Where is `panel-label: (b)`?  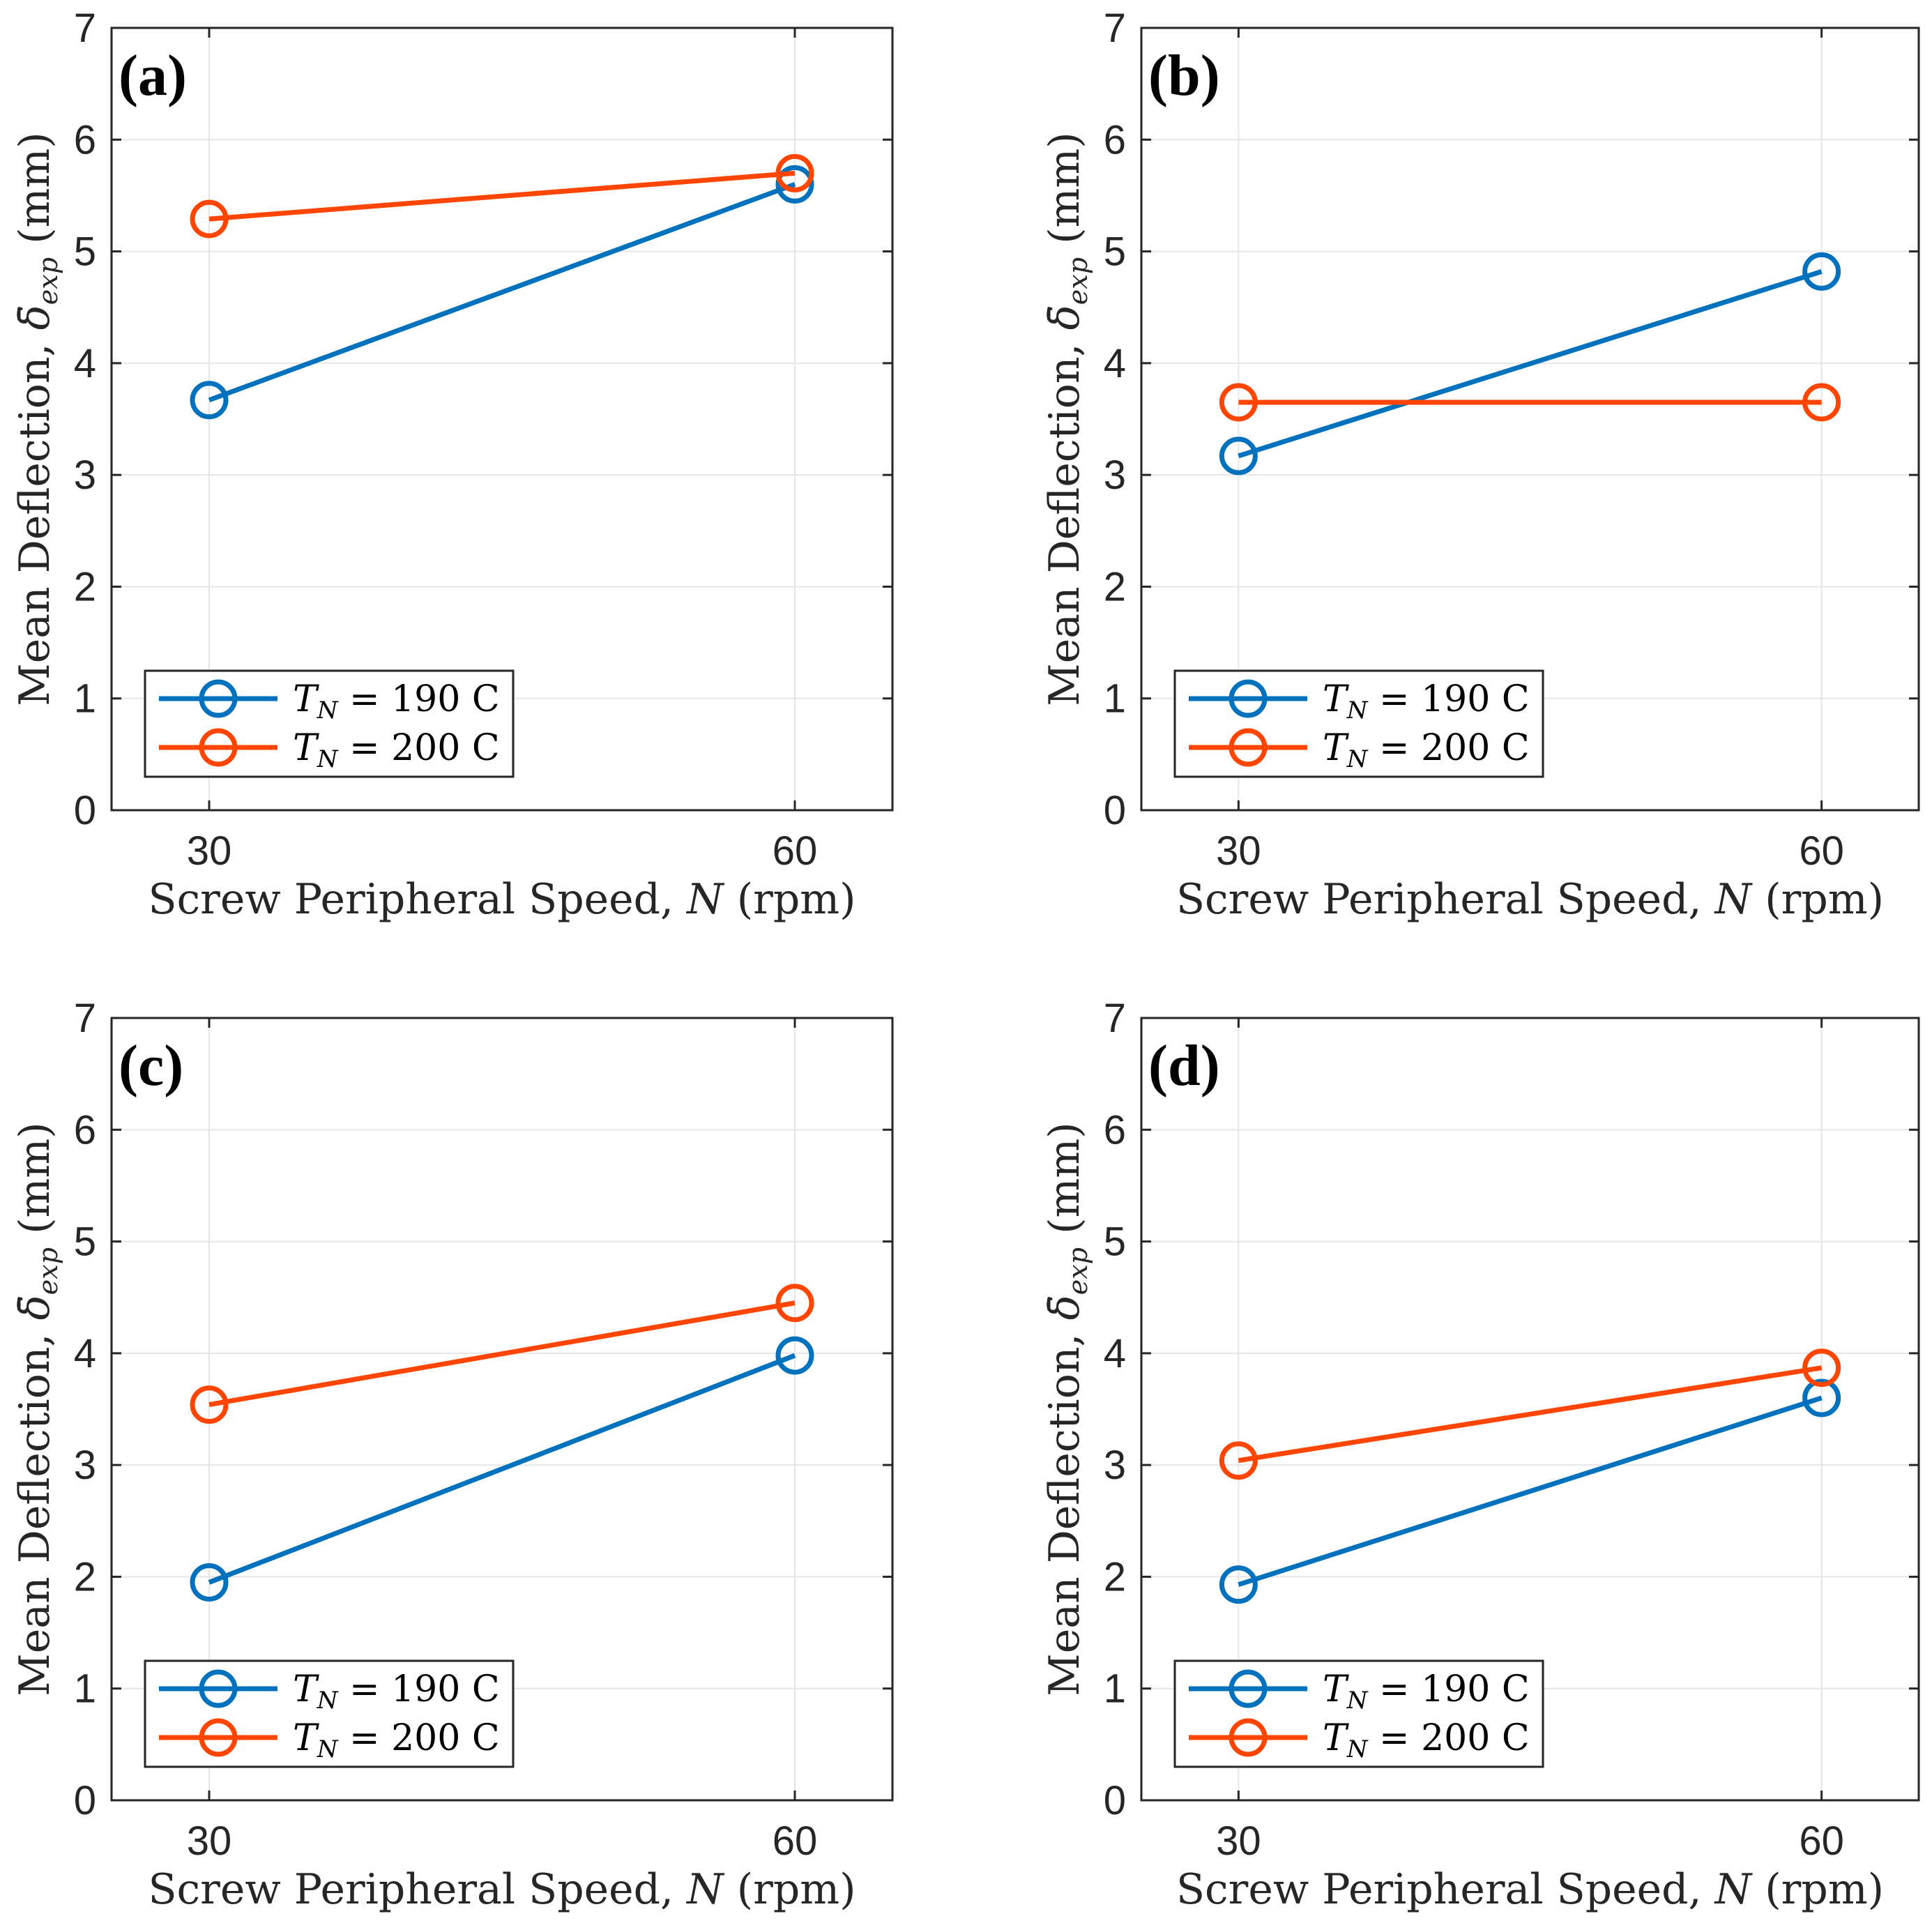
panel-label: (b) is located at coordinates (1184, 75).